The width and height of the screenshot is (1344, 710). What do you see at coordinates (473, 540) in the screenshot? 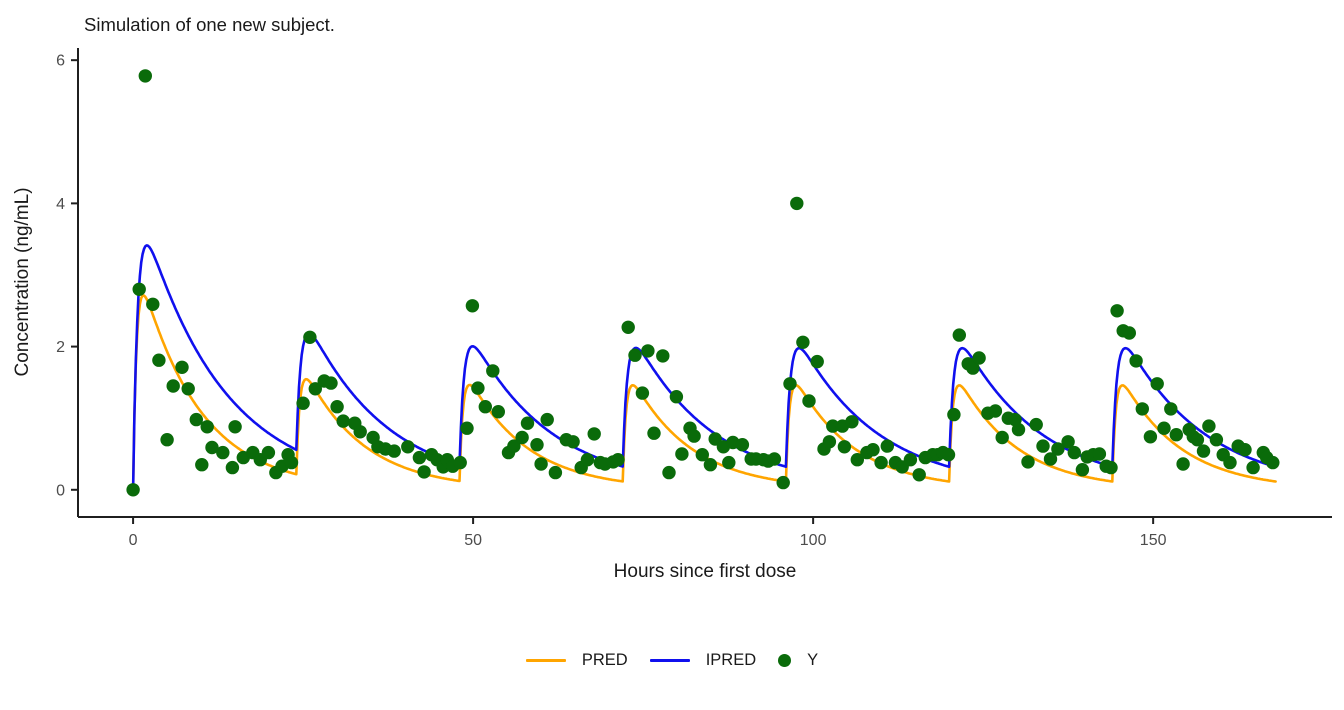
I see `x-tick-label: 50` at bounding box center [473, 540].